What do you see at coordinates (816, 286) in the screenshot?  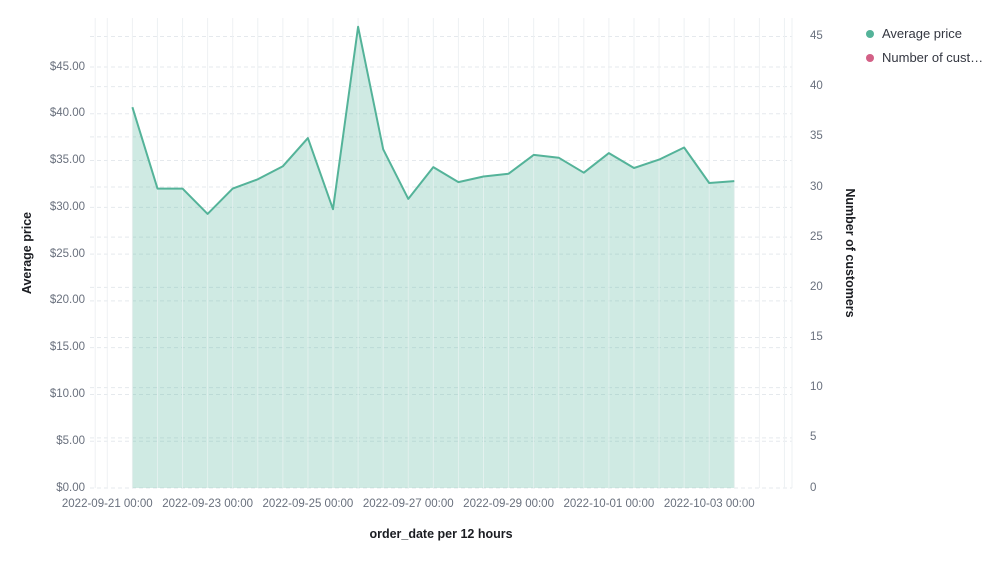 I see `right-tick-label: 20` at bounding box center [816, 286].